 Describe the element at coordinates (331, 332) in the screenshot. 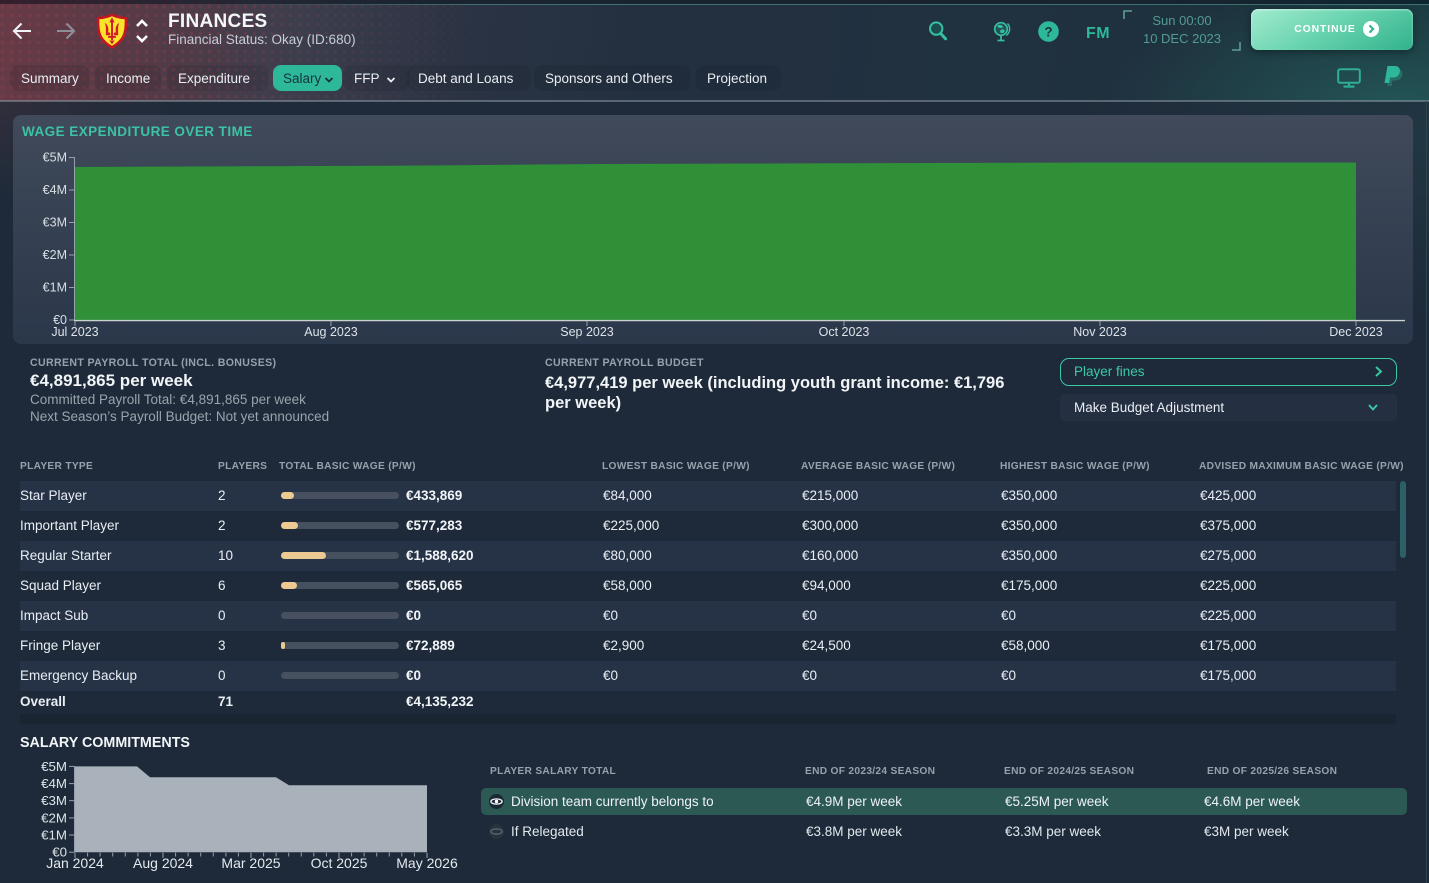

I see `svg-text: Aug 2023` at that location.